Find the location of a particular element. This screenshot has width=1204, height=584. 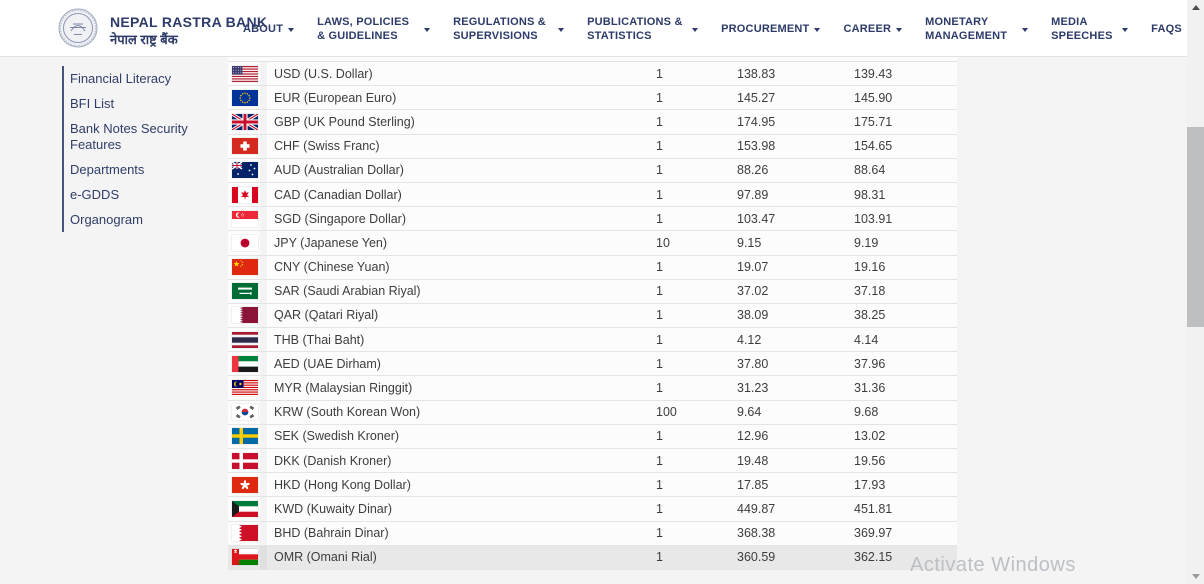

currency-name: BHD (Bahrain Dinar) is located at coordinates (331, 533).